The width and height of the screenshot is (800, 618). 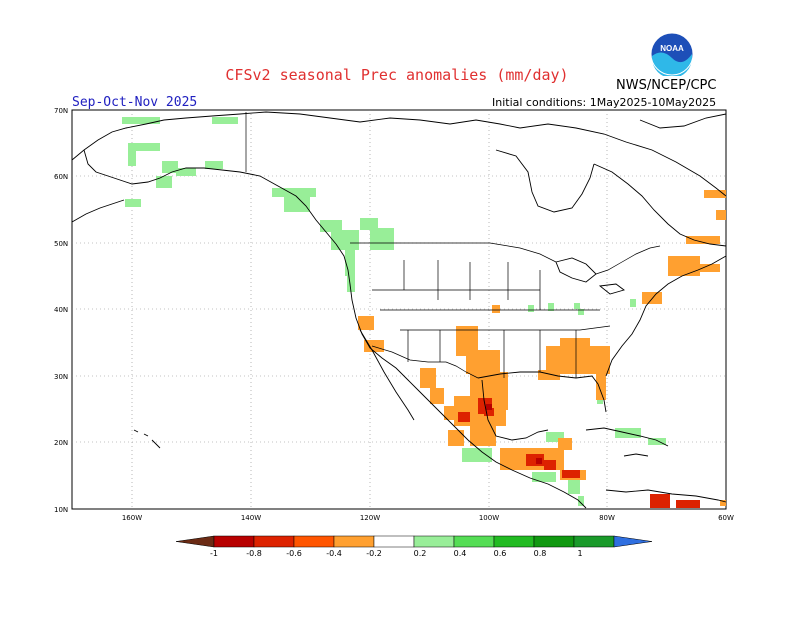 I want to click on lat-axis-labels: 70N 60N 50N 40N 30N 20N 10N, so click(x=61, y=310).